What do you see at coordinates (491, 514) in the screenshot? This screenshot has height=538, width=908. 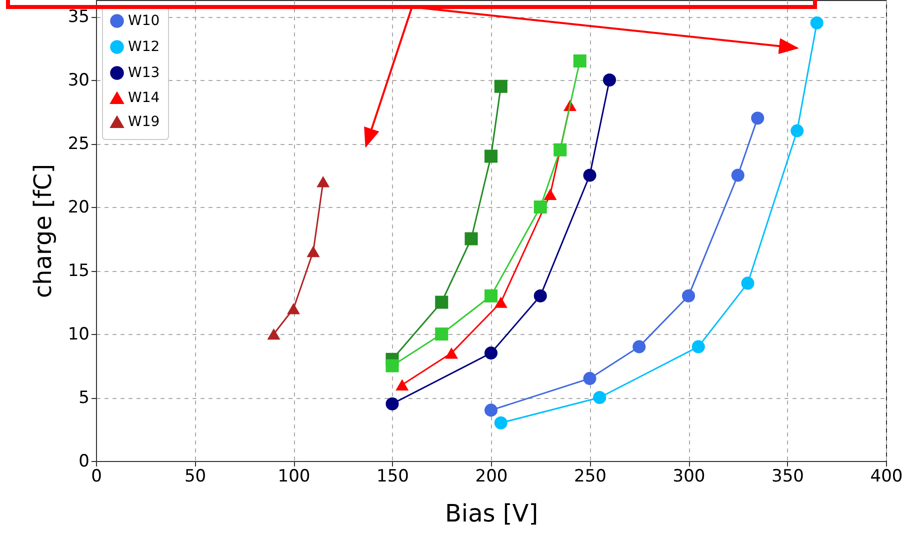 I see `x-axis-title: Bias [V]` at bounding box center [491, 514].